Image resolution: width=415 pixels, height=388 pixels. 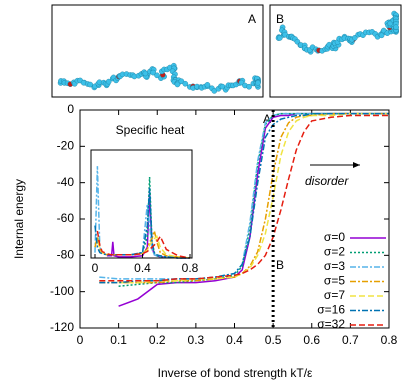 I want to click on legend-label: σ=32, so click(x=331, y=324).